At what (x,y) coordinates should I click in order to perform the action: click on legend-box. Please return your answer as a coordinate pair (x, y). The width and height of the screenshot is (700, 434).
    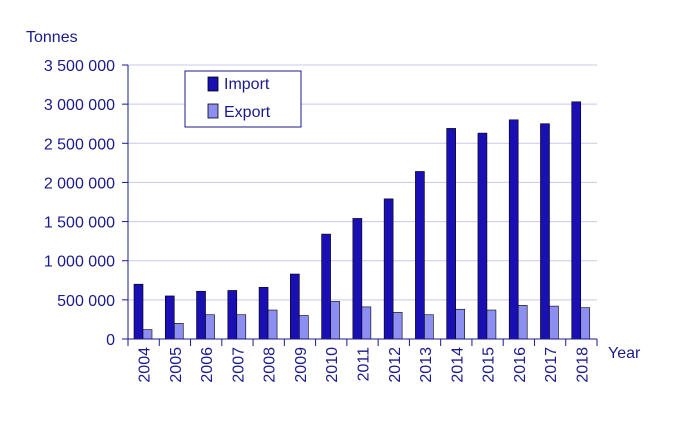
    Looking at the image, I should click on (243, 99).